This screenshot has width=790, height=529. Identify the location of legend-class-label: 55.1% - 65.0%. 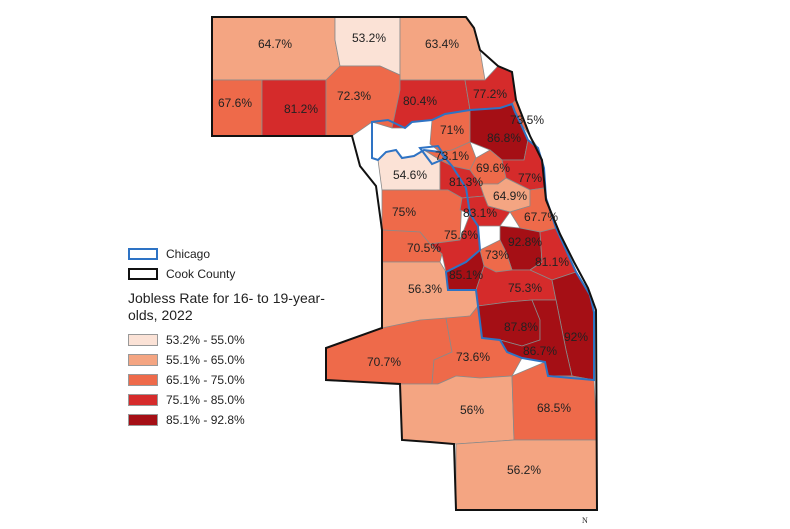
(205, 360).